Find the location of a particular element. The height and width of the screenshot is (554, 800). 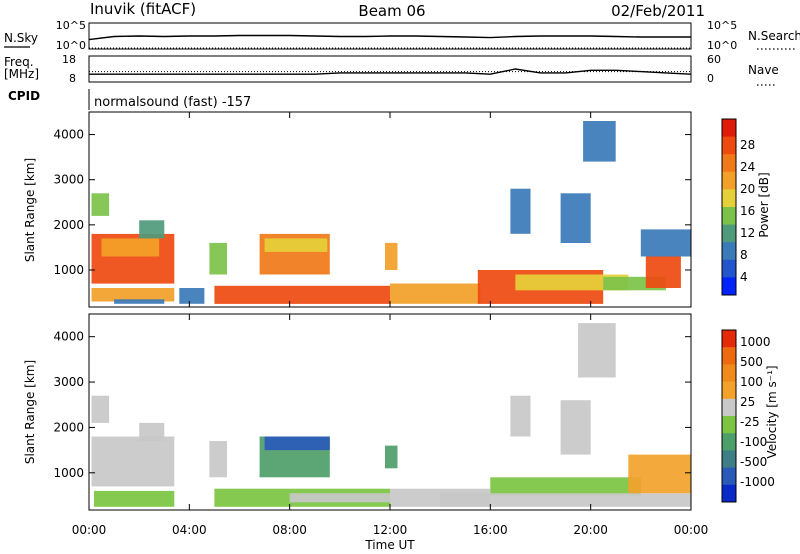

cpid-label: CPID is located at coordinates (24, 96).